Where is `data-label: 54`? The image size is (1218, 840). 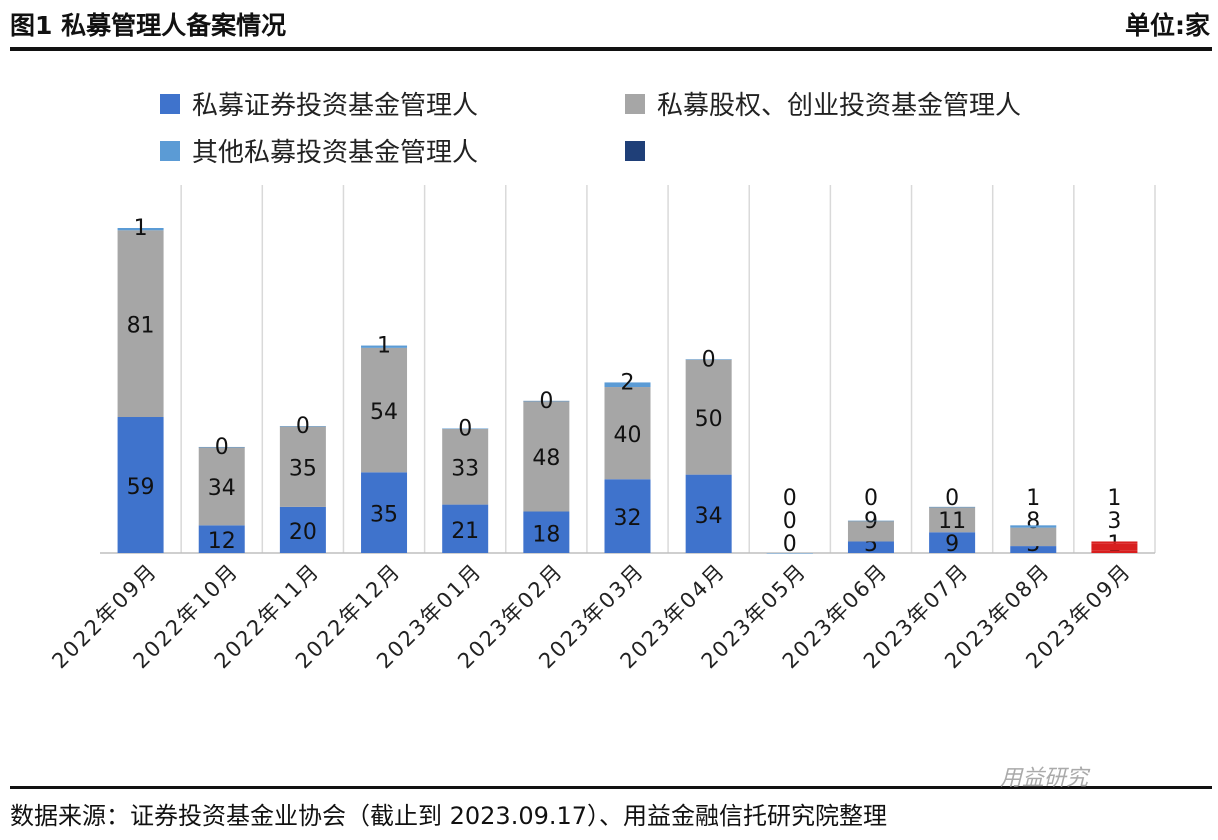 data-label: 54 is located at coordinates (384, 412).